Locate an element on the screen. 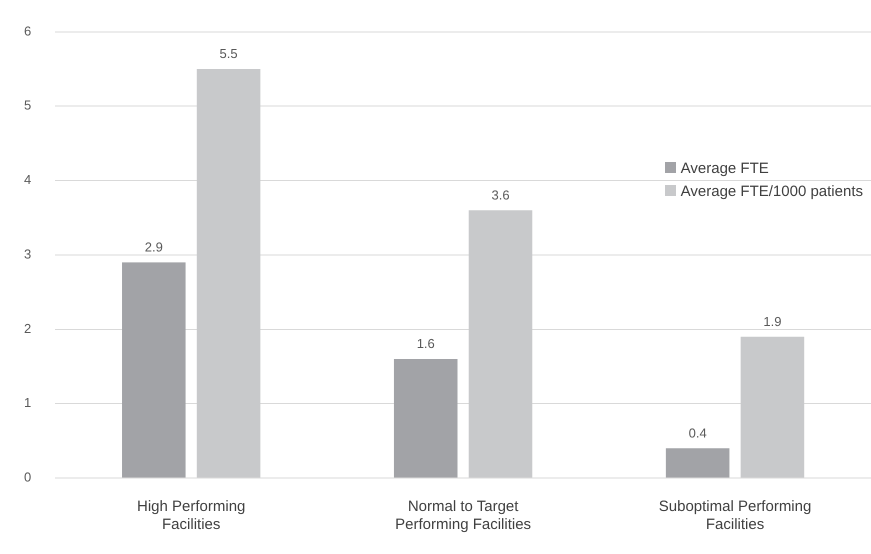  data-label: 2.9 is located at coordinates (153, 246).